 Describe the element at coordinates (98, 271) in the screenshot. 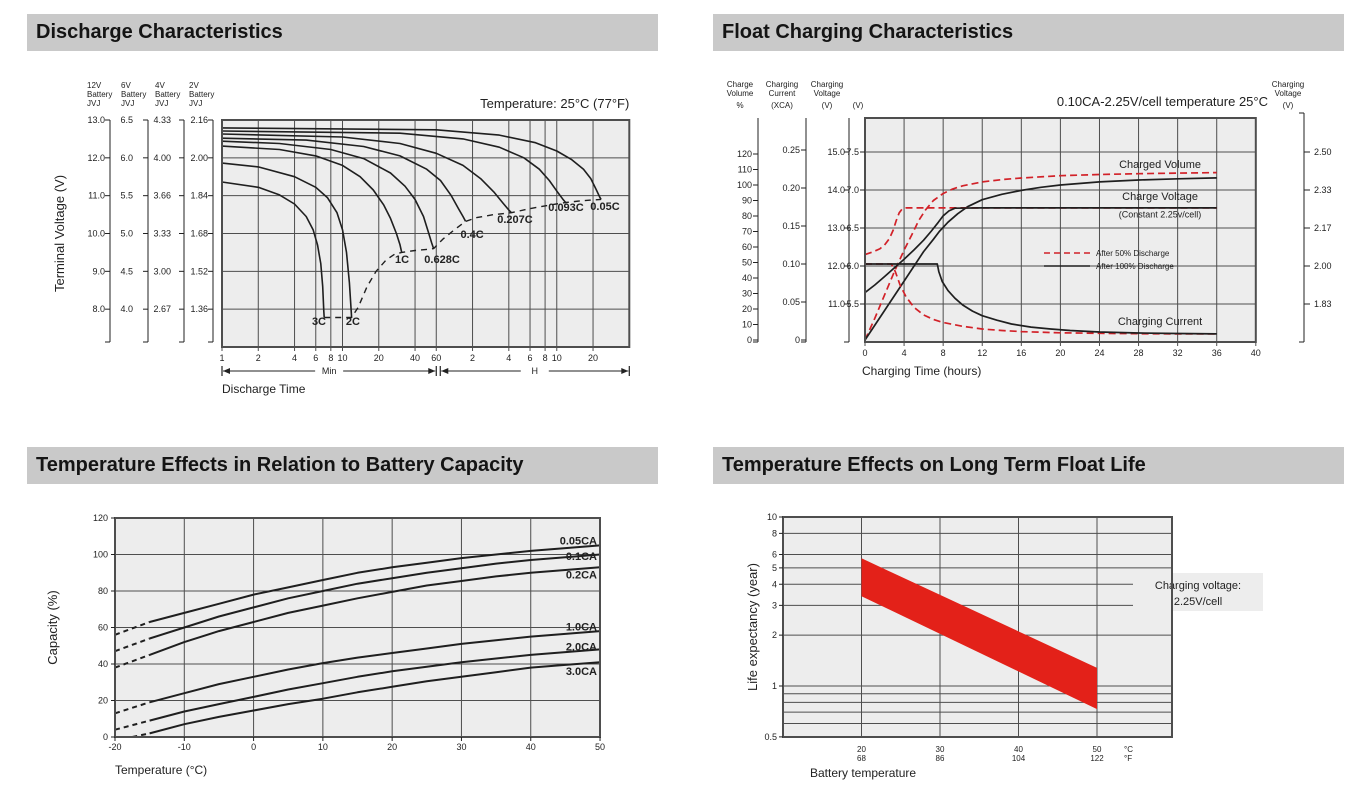

I see `scale-tick-label: 9.0` at that location.